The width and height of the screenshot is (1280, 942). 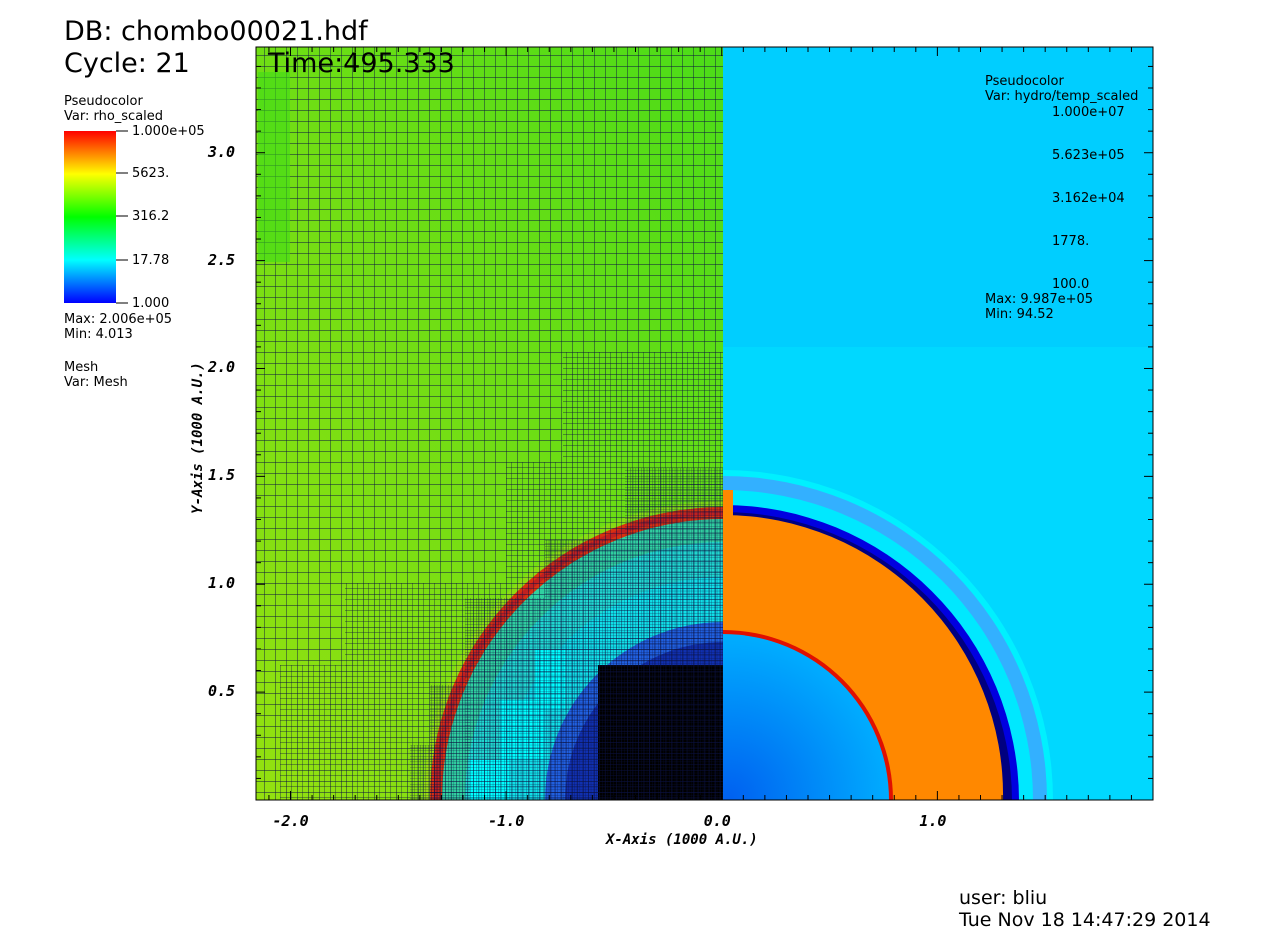 What do you see at coordinates (222, 259) in the screenshot?
I see `y-tick-label: 2.5` at bounding box center [222, 259].